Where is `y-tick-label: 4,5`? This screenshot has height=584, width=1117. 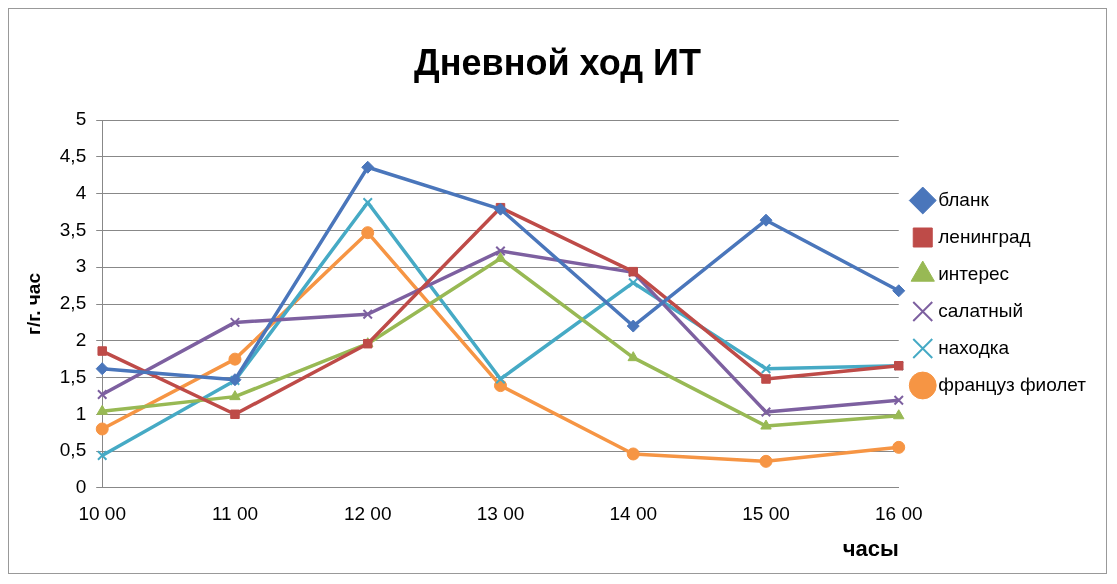 y-tick-label: 4,5 is located at coordinates (73, 156).